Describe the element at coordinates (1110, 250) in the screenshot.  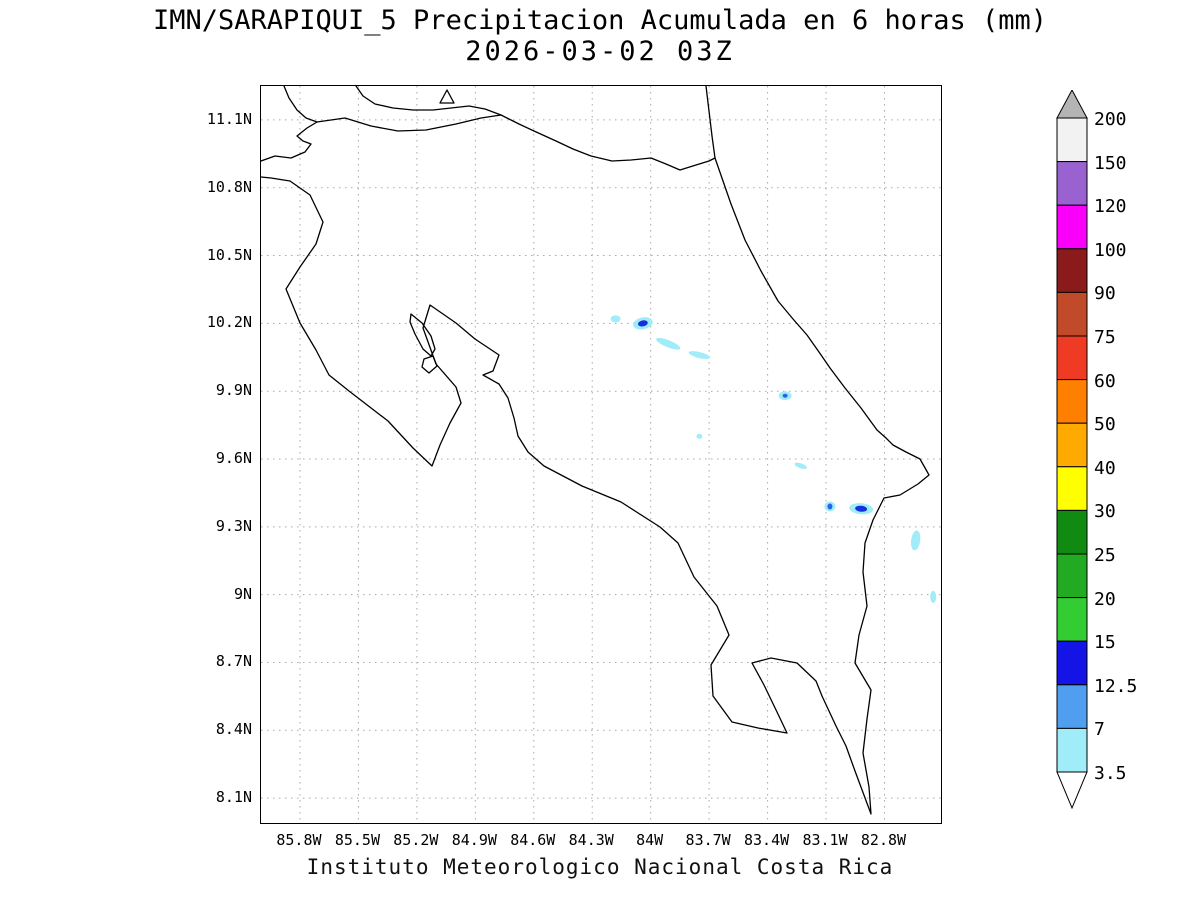
I see `colorbar-level-label: 100` at that location.